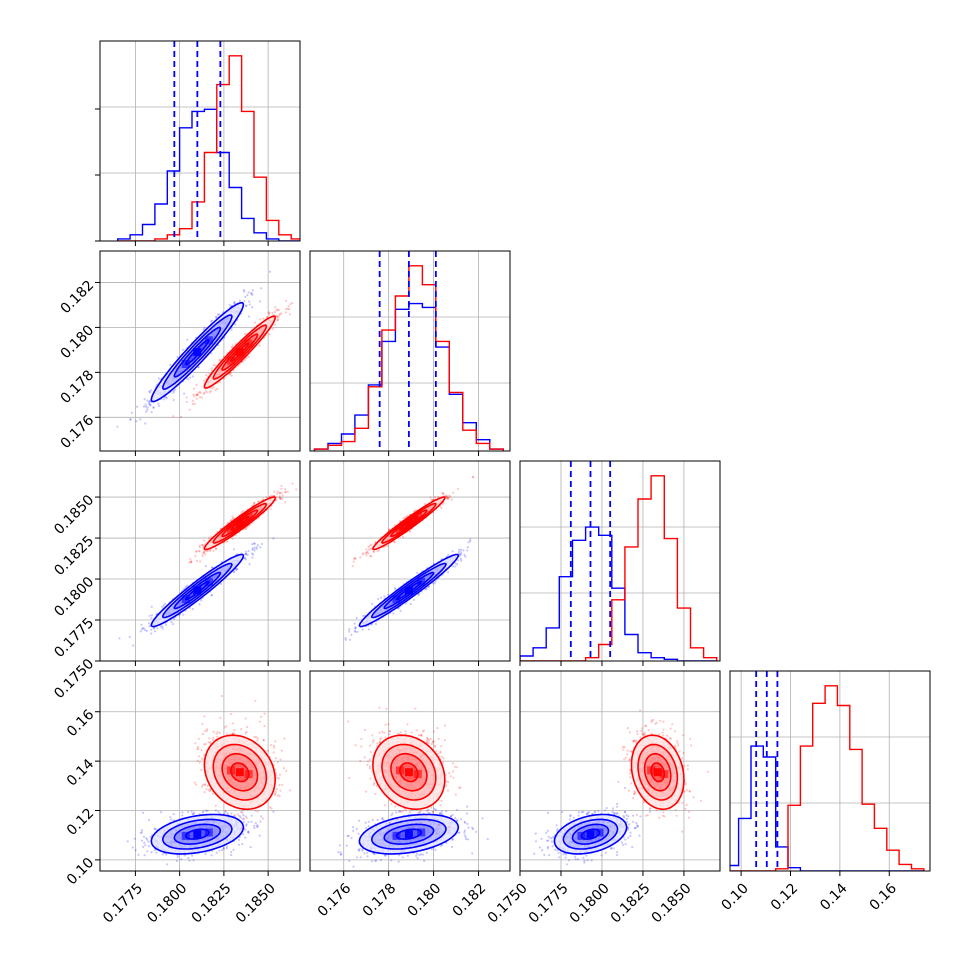 The height and width of the screenshot is (970, 970). Describe the element at coordinates (208, 148) in the screenshot. I see `histogram-red` at that location.